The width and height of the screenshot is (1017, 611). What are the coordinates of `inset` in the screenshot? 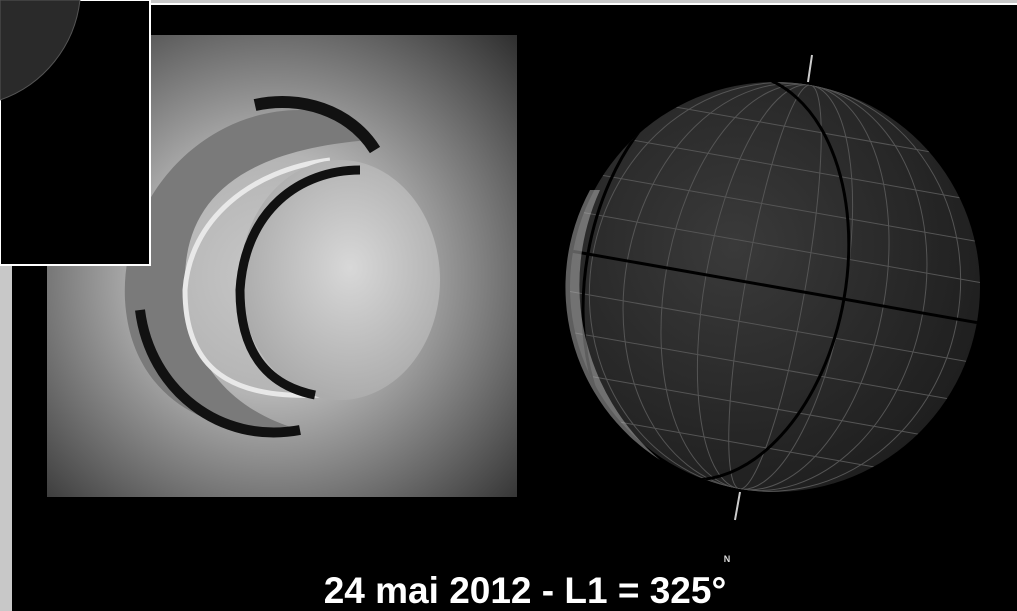 It's located at (75, 133).